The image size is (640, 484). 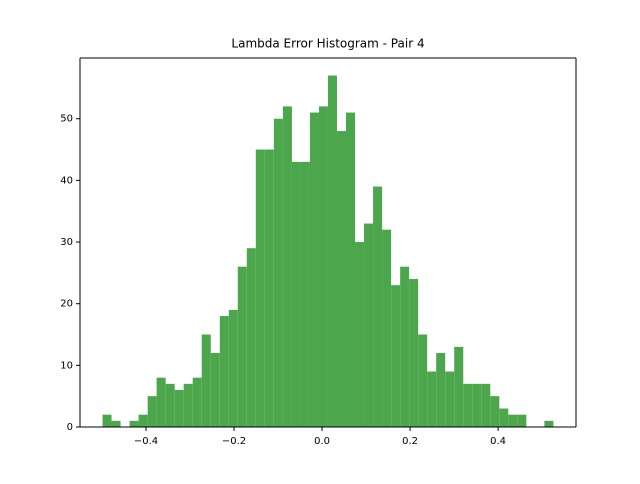 What do you see at coordinates (66, 304) in the screenshot?
I see `y-tick-label: 20` at bounding box center [66, 304].